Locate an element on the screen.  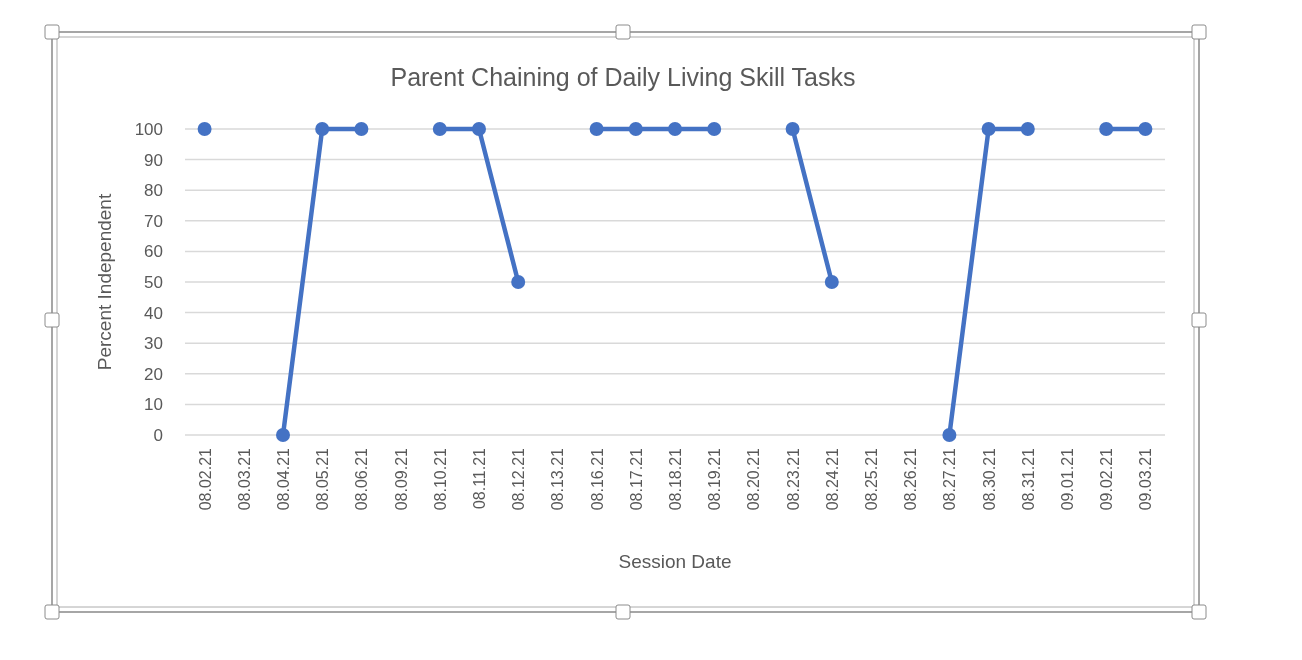
chart-title: Parent Chaining of Daily Living Skill Tasks is located at coordinates (623, 77).